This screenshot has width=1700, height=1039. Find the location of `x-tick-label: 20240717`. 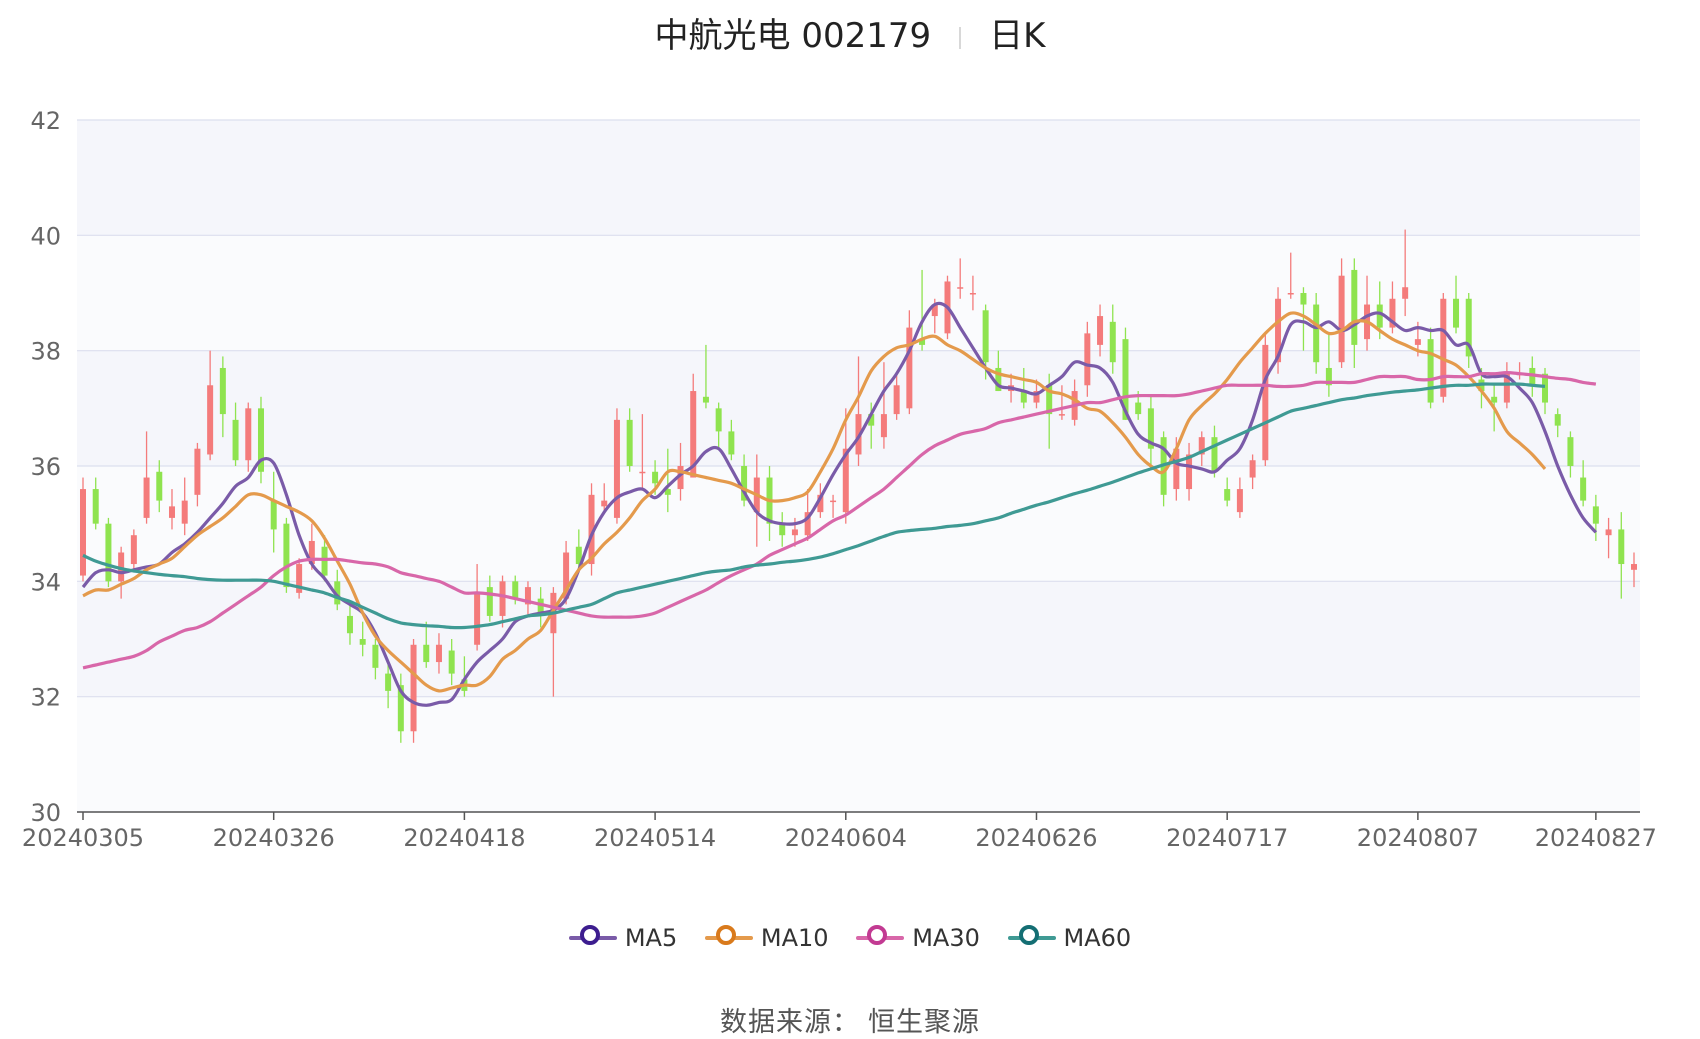

x-tick-label: 20240717 is located at coordinates (1227, 838).